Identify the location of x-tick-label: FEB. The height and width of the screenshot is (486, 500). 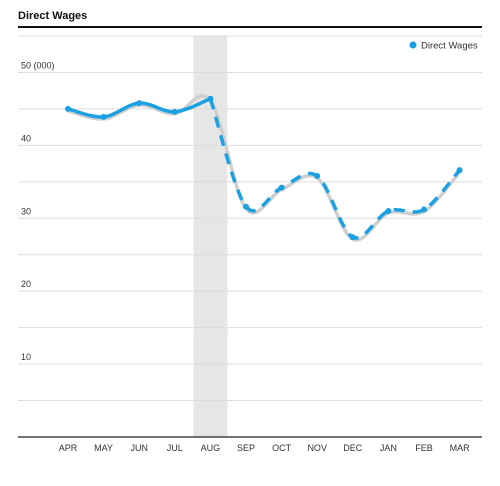
(424, 448).